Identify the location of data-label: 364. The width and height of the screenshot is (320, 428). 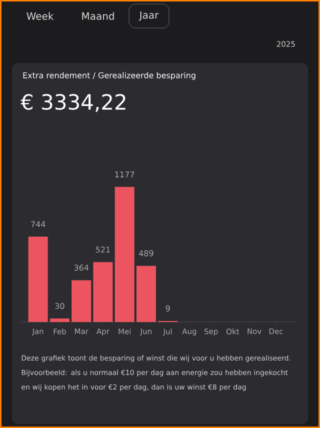
(81, 267).